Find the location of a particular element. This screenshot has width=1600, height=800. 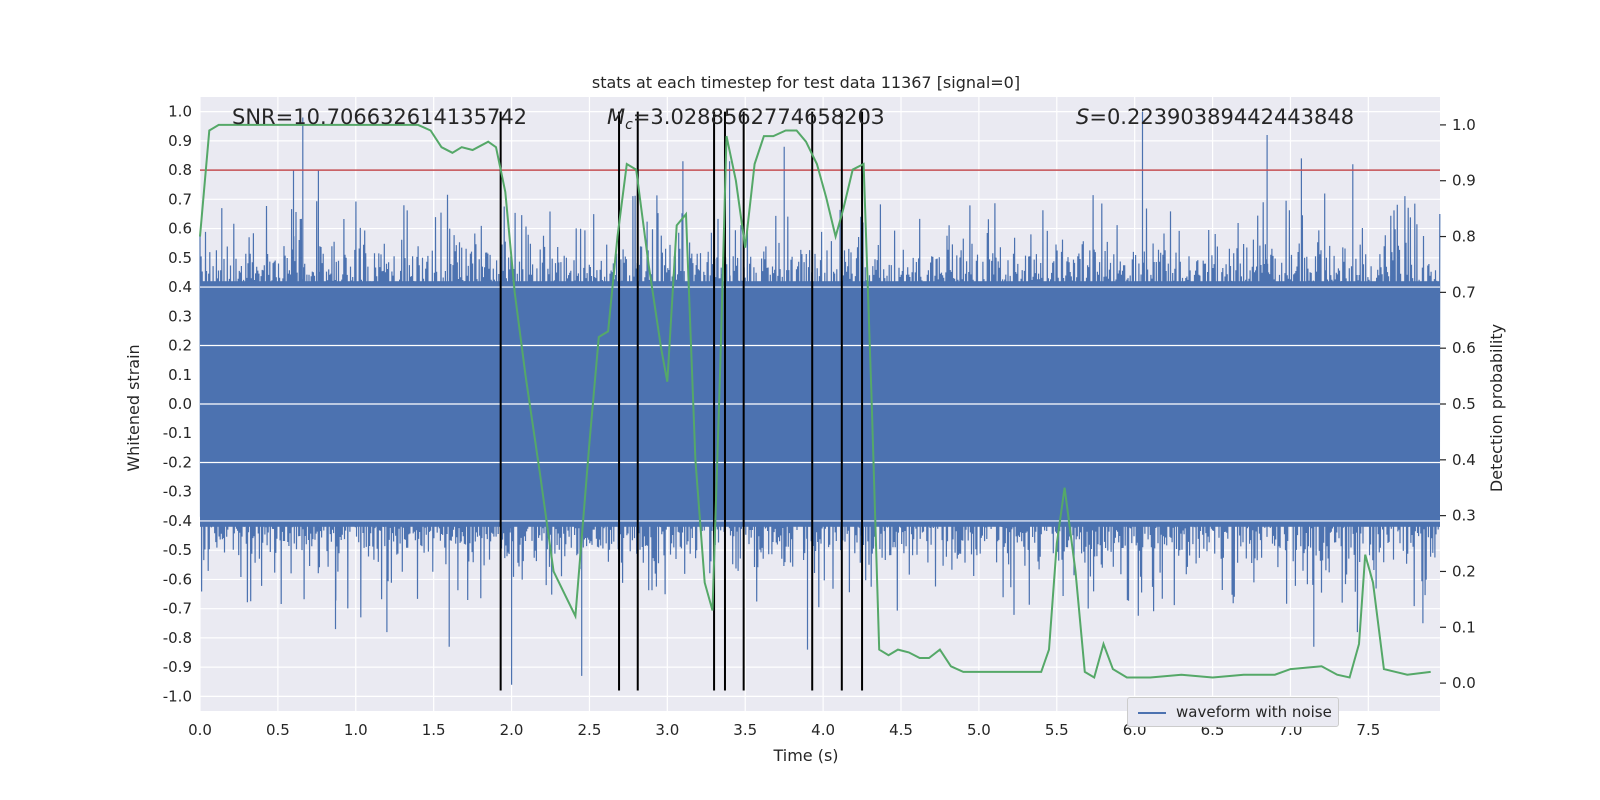

y-right-tick-label: 0.4 is located at coordinates (1464, 460).